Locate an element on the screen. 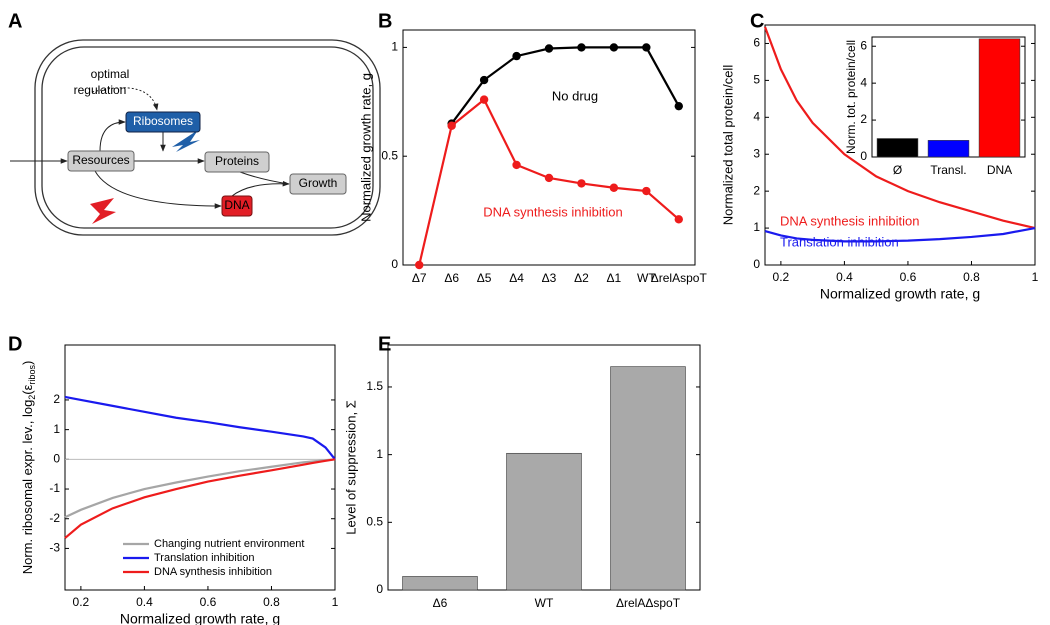 The width and height of the screenshot is (1050, 625). legend-box is located at coordinates (224, 560).